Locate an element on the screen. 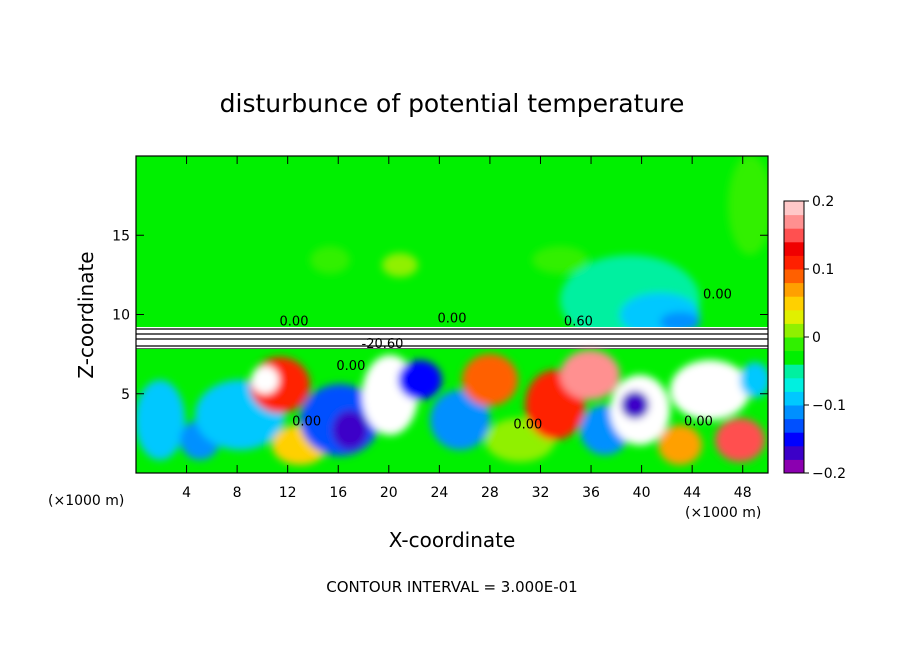  y-axis-label: Z-coordinate is located at coordinates (86, 314).